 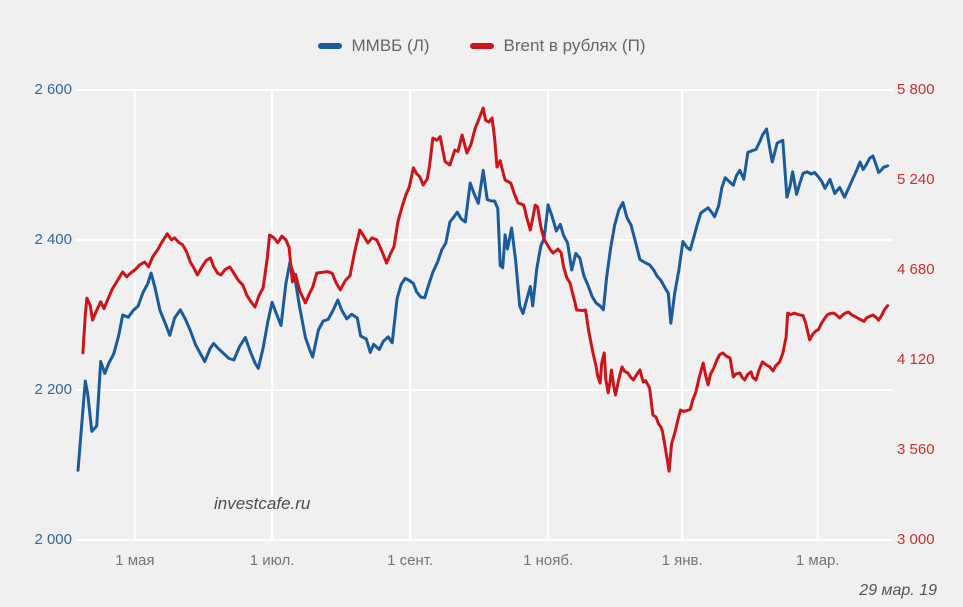 I want to click on x-axis-tick-label: 1 мая, so click(x=134, y=560).